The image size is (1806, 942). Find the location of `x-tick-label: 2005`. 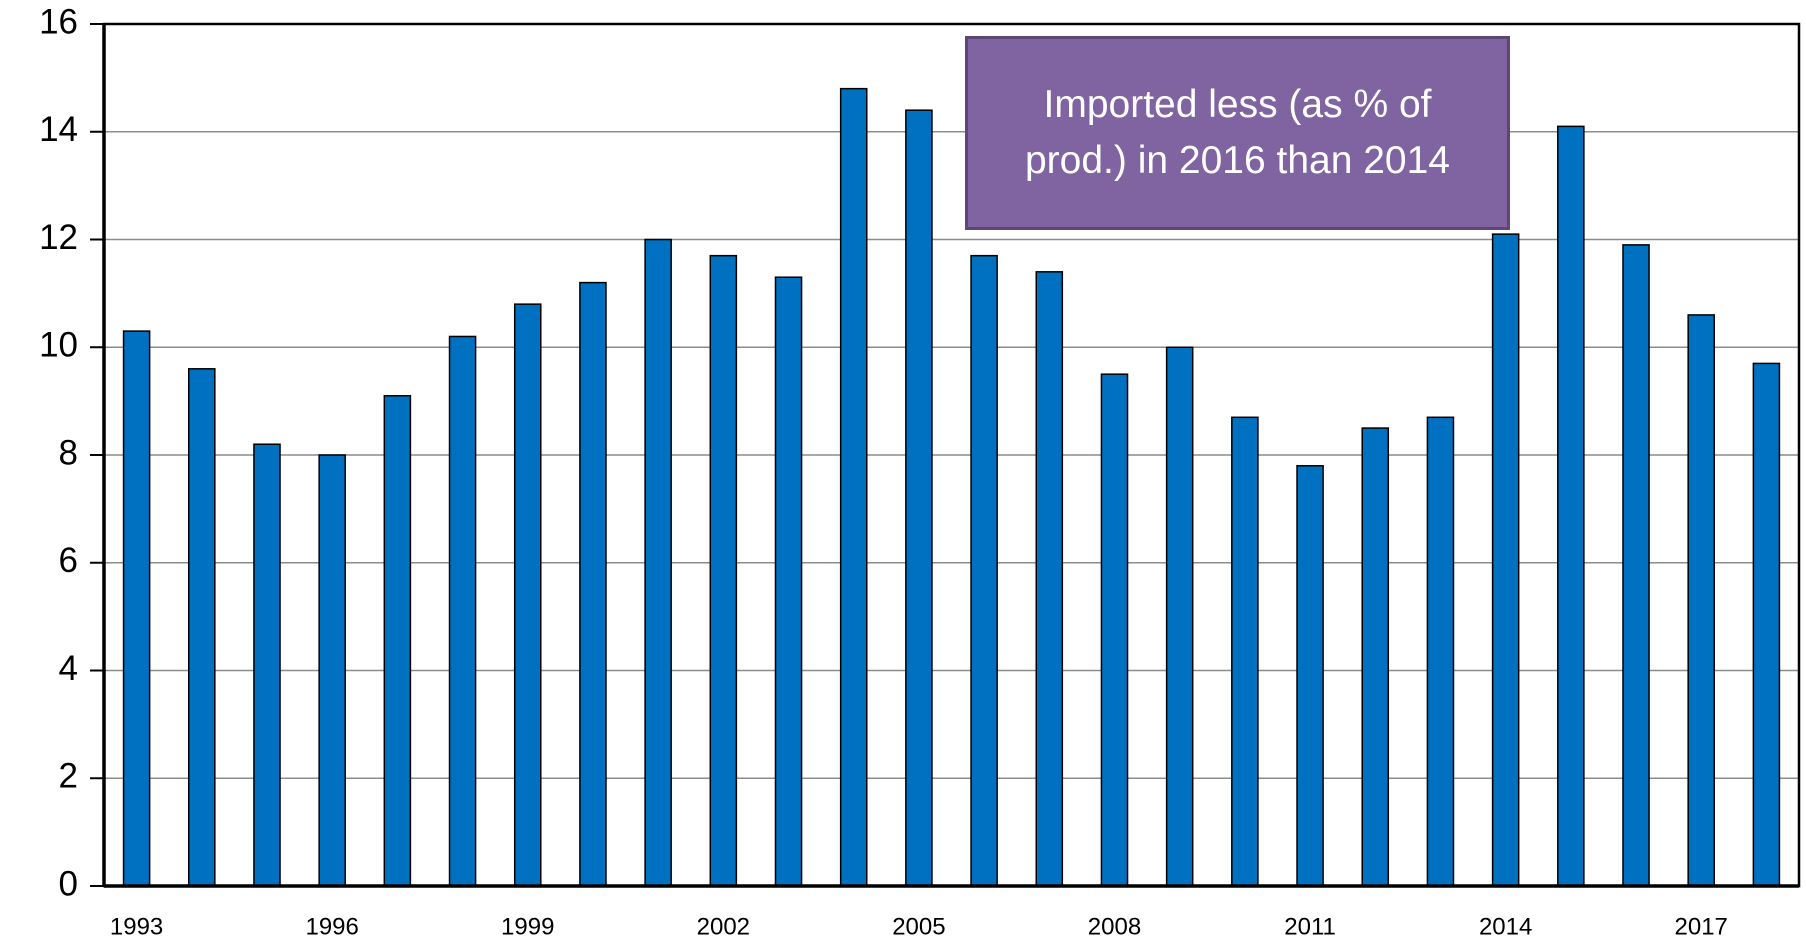

x-tick-label: 2005 is located at coordinates (918, 926).